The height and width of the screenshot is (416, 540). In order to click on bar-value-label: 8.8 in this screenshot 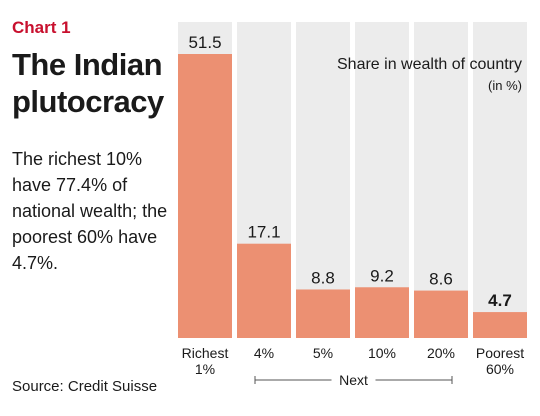, I will do `click(323, 277)`.